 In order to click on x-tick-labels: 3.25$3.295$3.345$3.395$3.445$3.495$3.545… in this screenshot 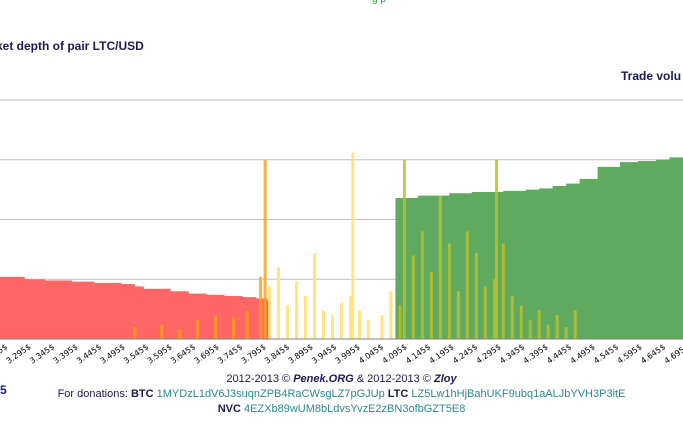, I will do `click(341, 353)`.